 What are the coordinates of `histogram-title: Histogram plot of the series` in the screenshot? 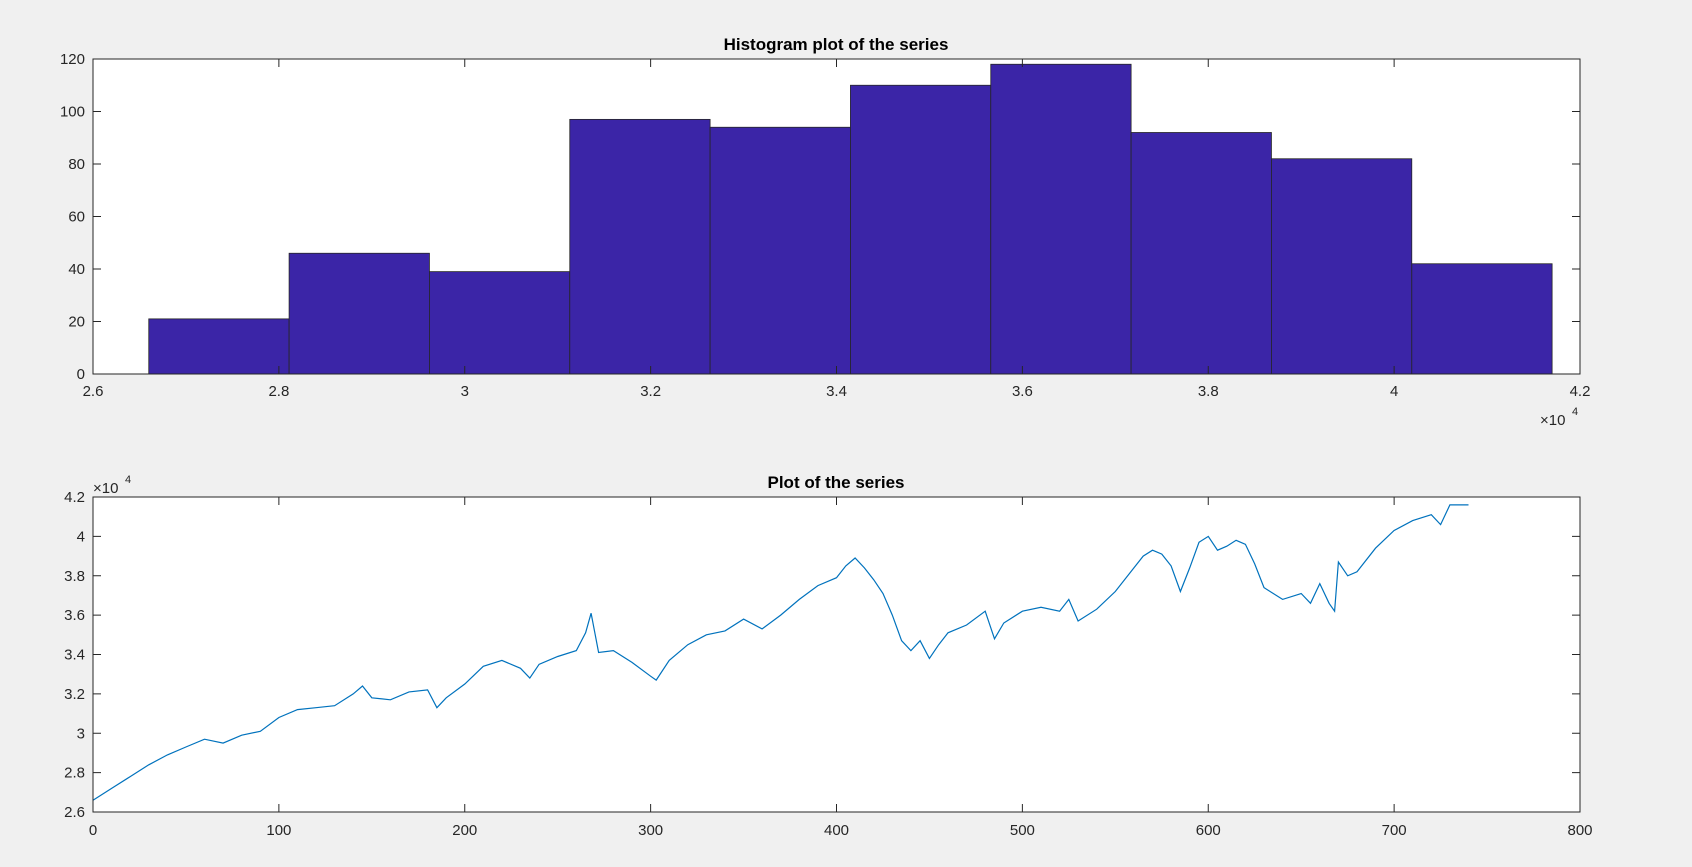 It's located at (836, 44).